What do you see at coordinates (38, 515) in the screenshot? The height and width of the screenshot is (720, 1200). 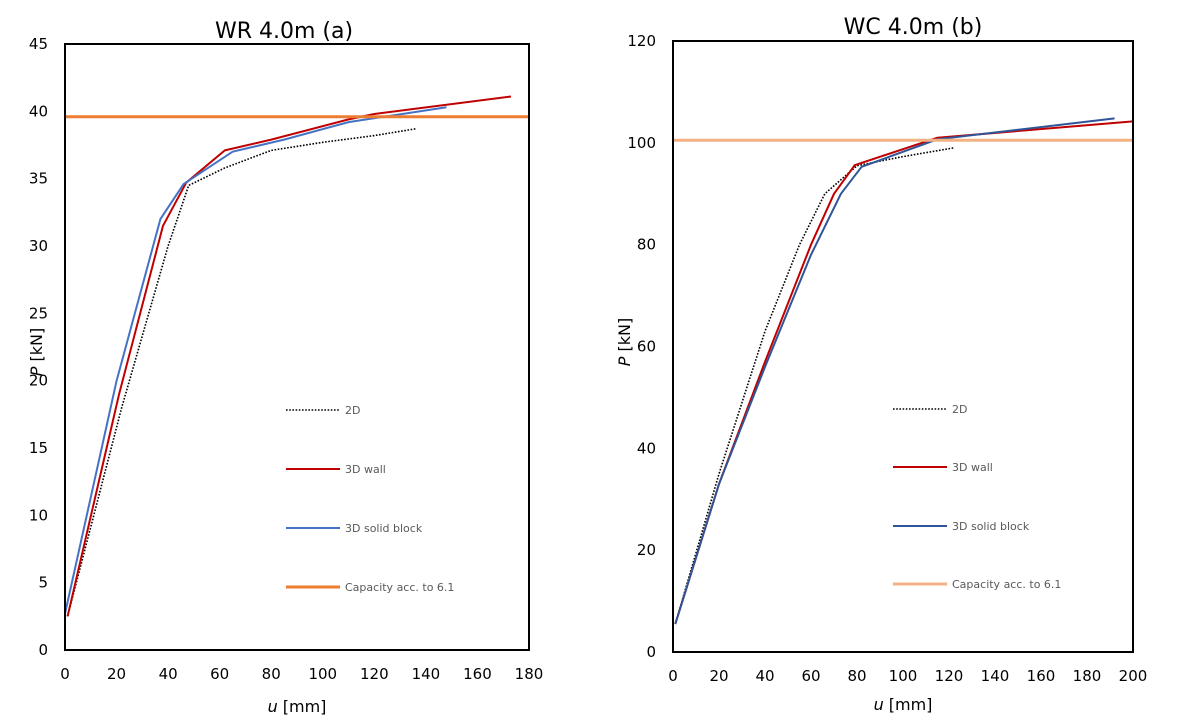 I see `y-tick-label: 10` at bounding box center [38, 515].